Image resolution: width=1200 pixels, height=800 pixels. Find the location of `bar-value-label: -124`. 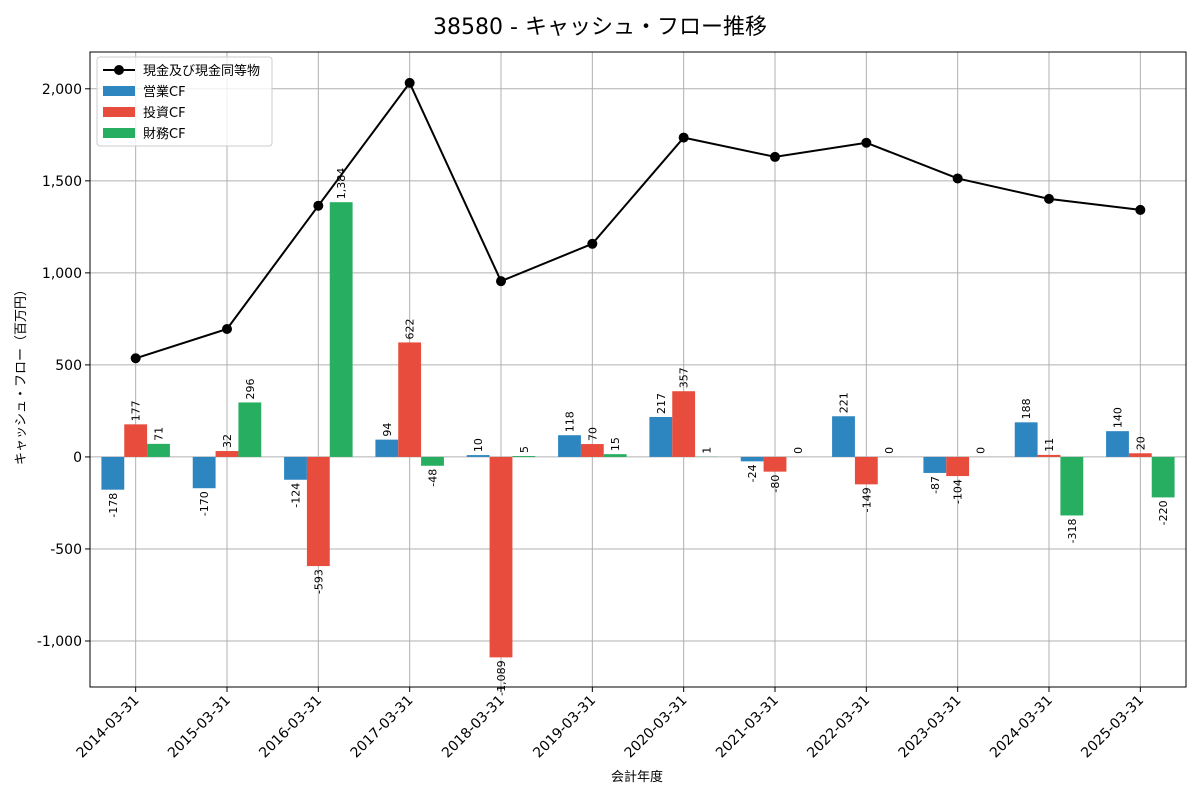

bar-value-label: -124 is located at coordinates (296, 495).